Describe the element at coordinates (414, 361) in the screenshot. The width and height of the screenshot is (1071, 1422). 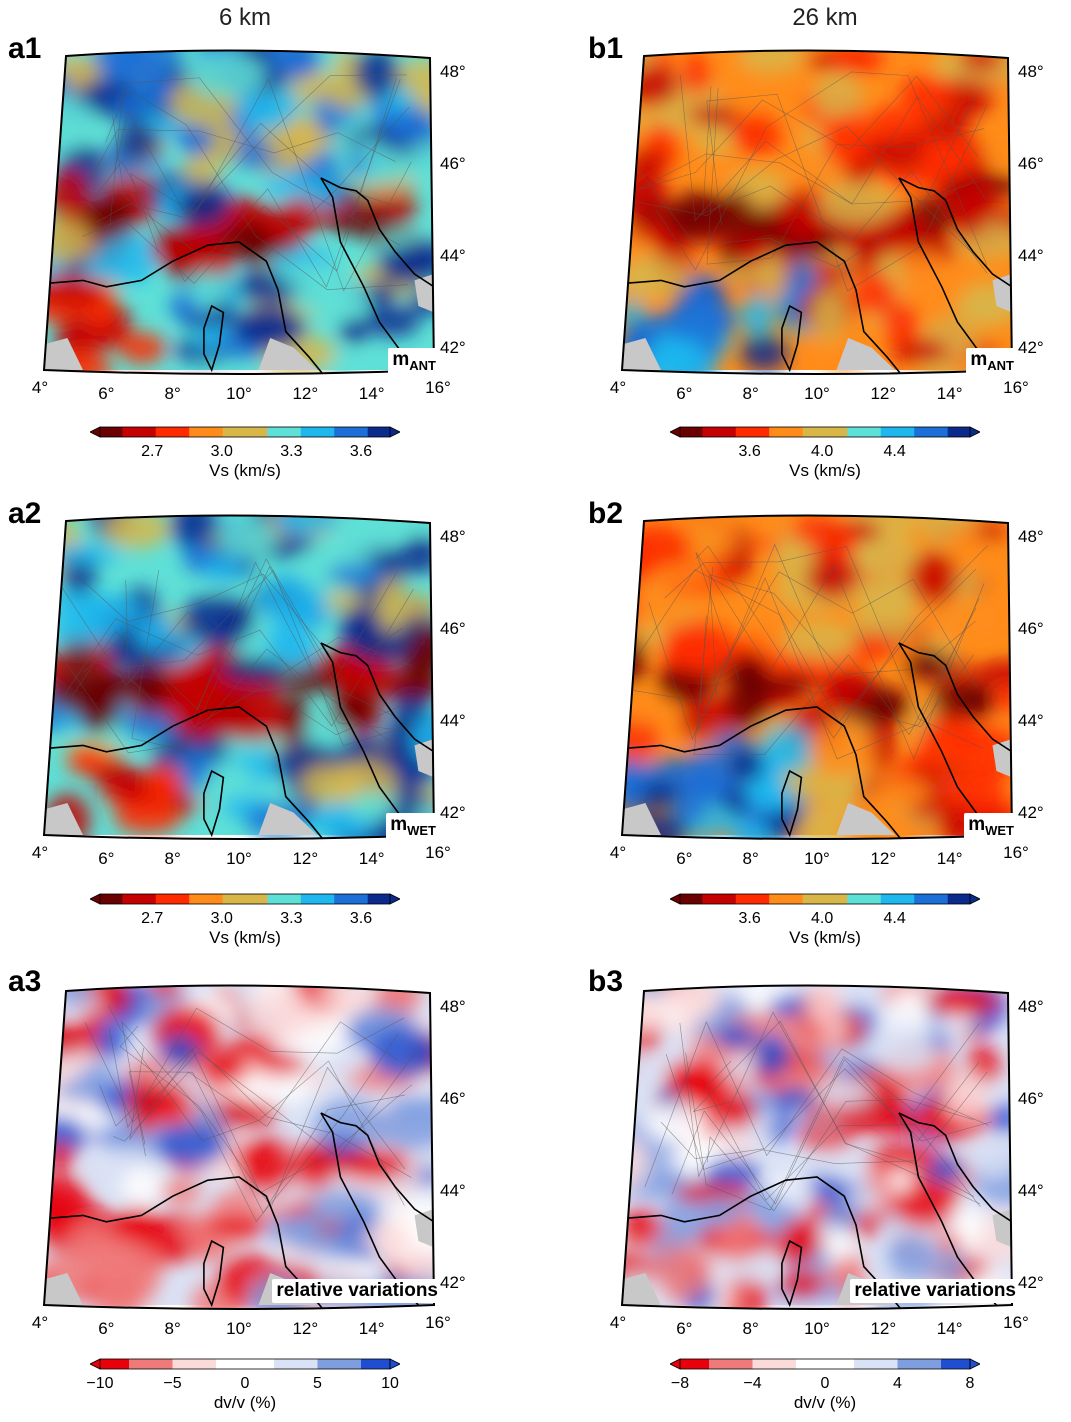
I see `model-badge-a1: mANT` at that location.